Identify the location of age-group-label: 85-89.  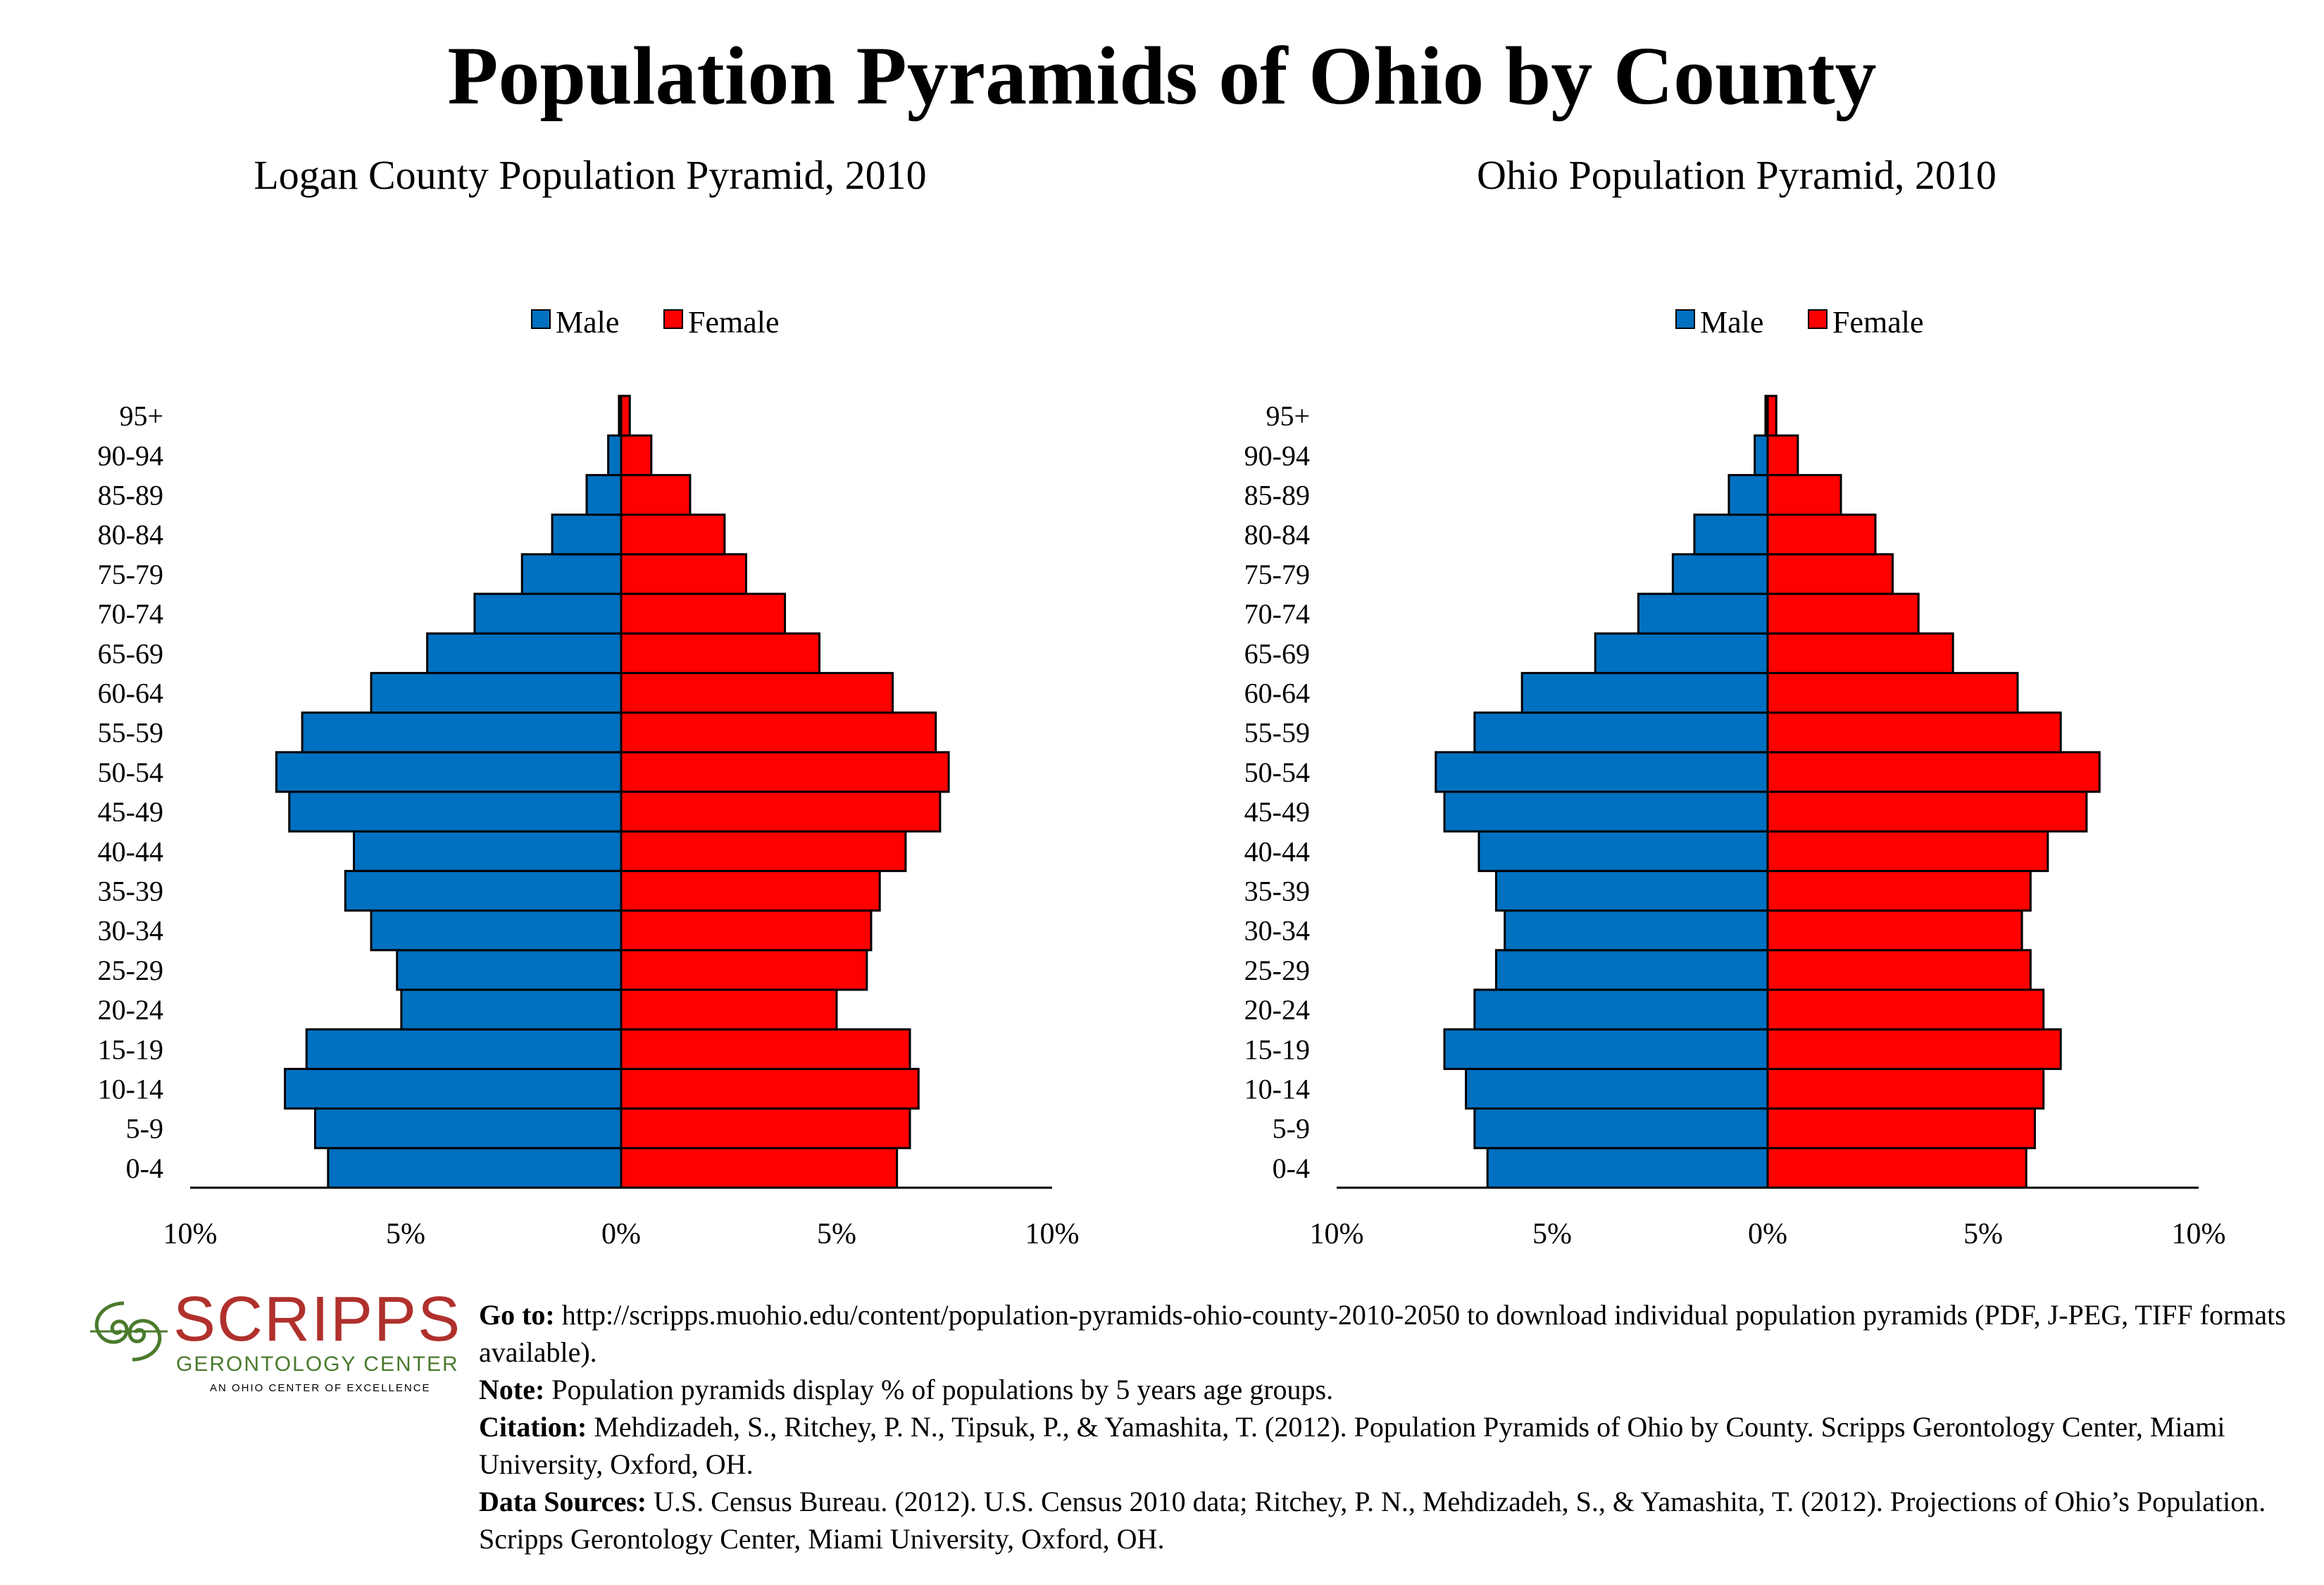
(1277, 495).